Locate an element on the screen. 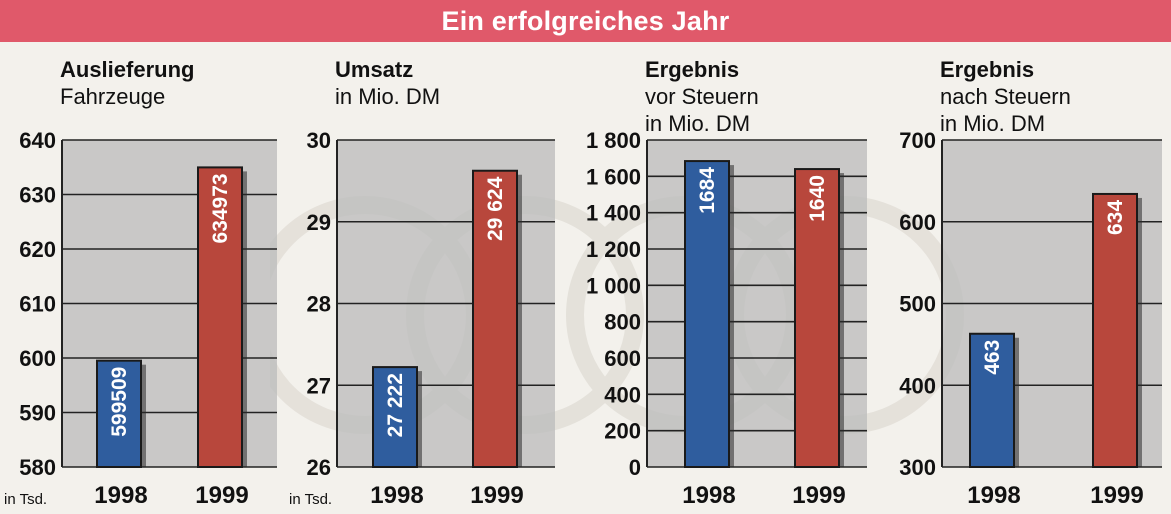  chart-title-line: vor Steuern is located at coordinates (702, 96).